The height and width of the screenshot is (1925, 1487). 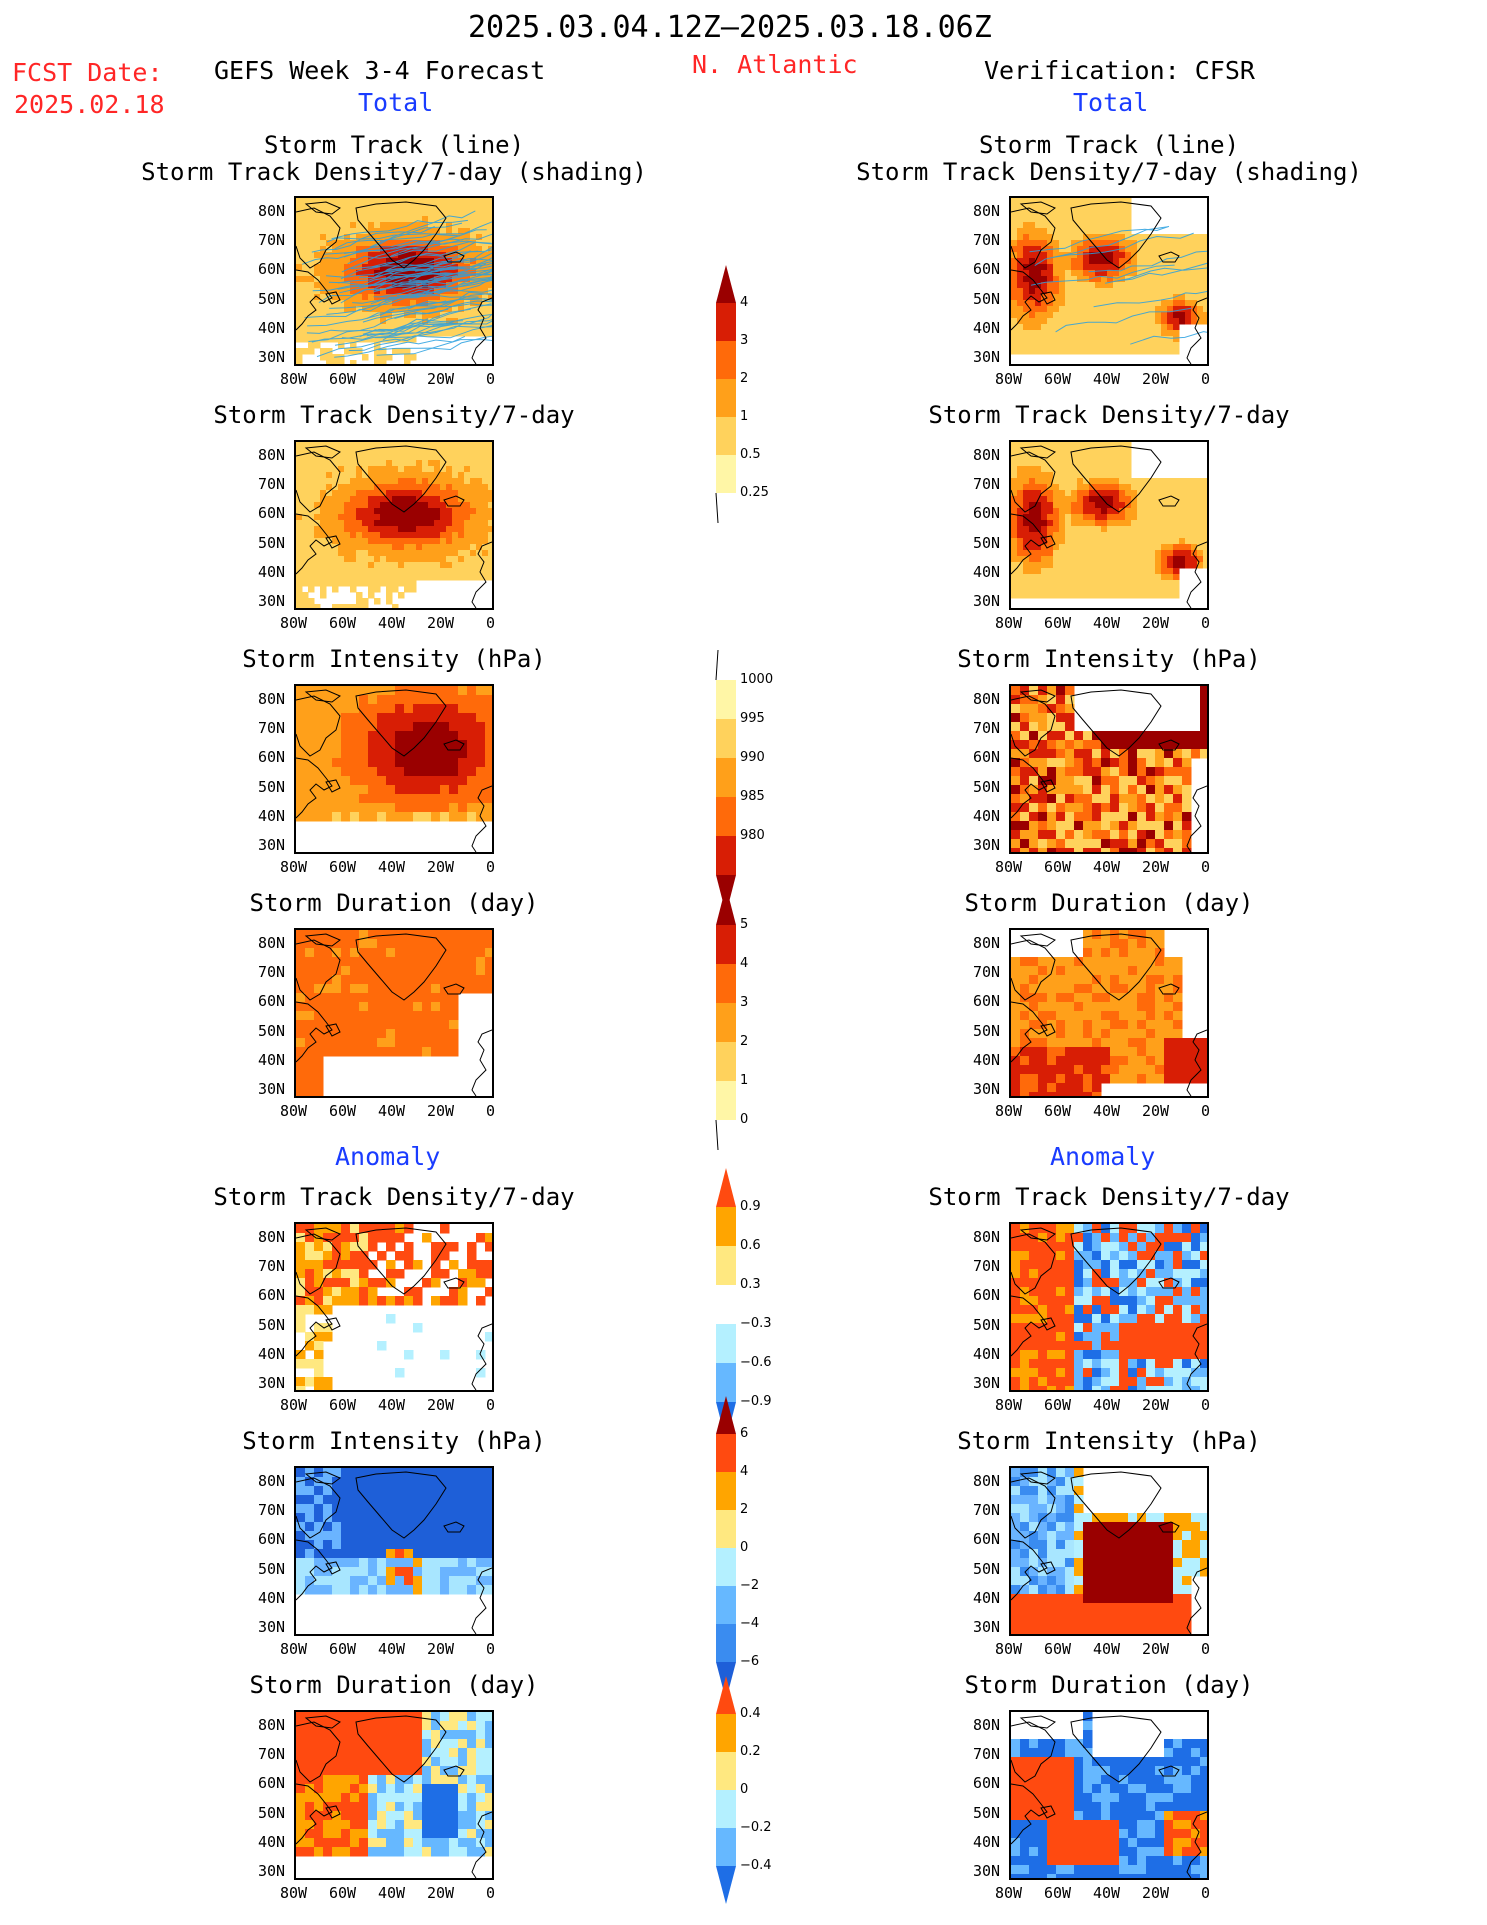 What do you see at coordinates (1009, 867) in the screenshot?
I see `intensity-verification-lon-tick: 80W` at bounding box center [1009, 867].